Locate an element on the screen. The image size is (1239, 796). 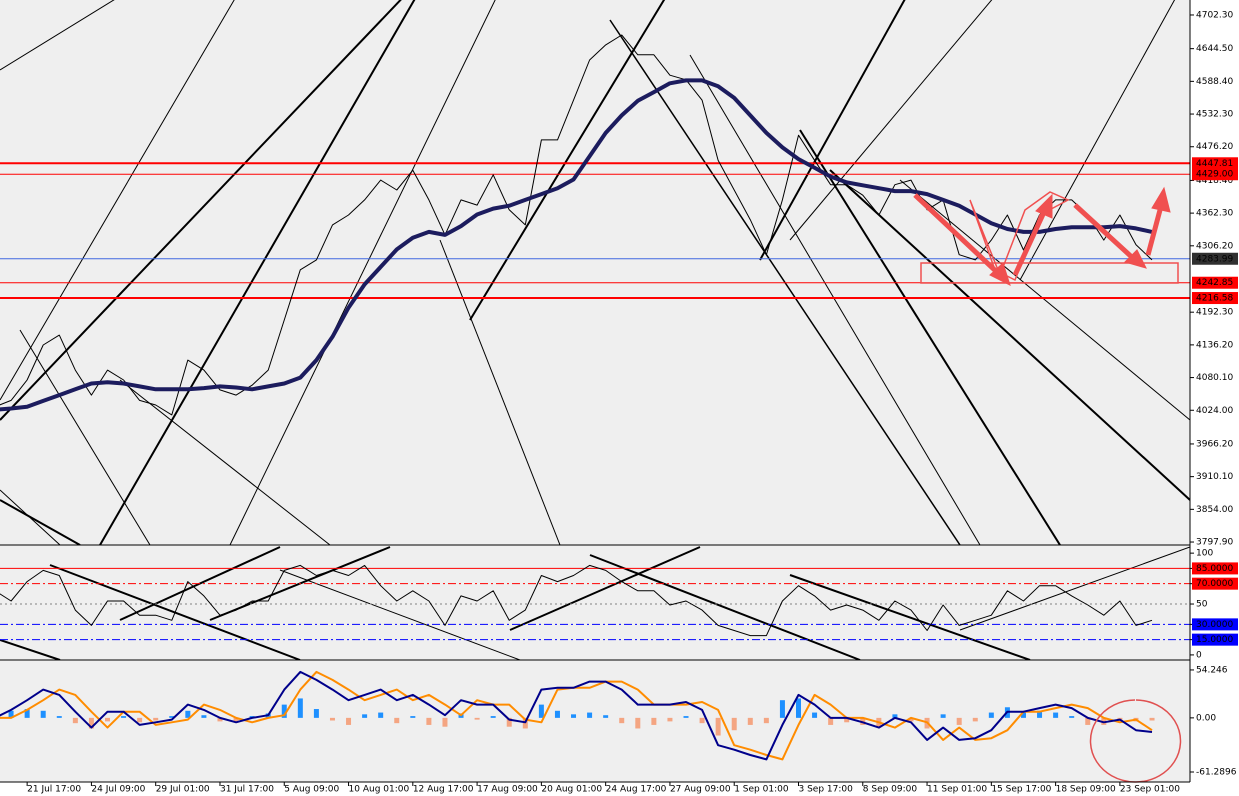
y-tick-label: 4588.40 is located at coordinates (1214, 82).